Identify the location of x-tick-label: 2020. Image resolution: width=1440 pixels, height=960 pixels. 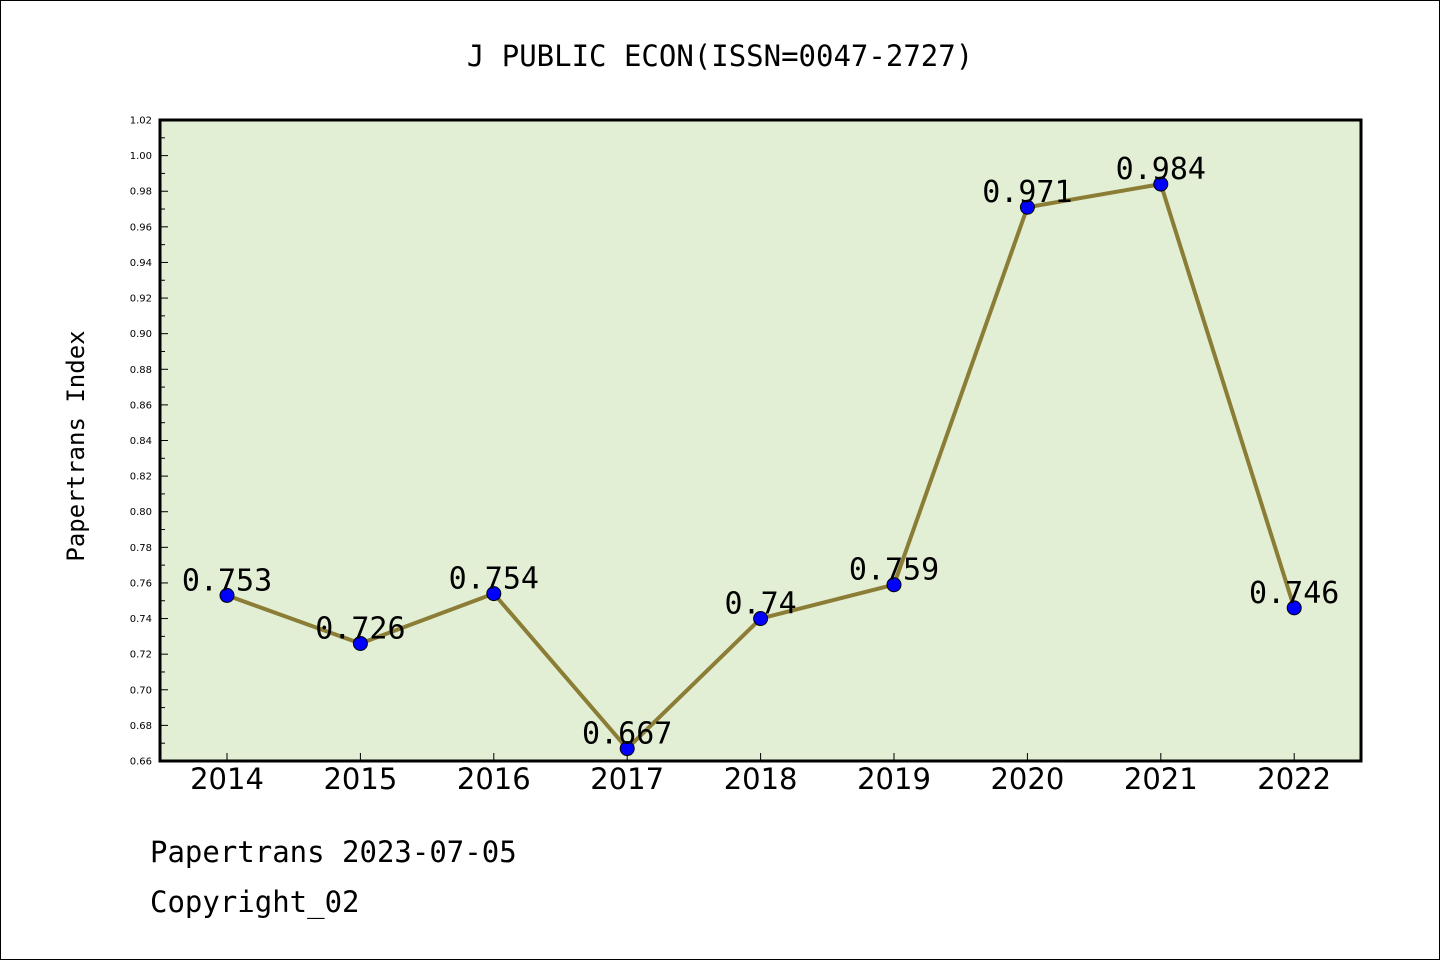
(1027, 779).